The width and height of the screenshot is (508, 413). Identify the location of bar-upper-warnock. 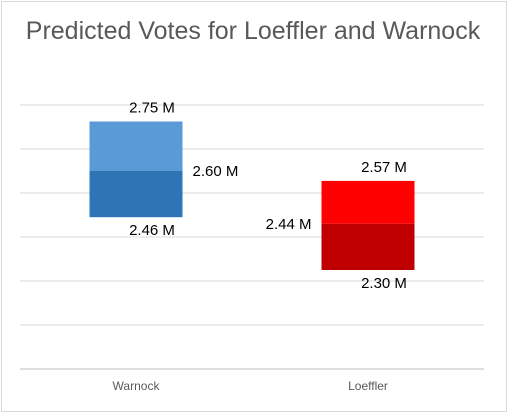
(136, 146).